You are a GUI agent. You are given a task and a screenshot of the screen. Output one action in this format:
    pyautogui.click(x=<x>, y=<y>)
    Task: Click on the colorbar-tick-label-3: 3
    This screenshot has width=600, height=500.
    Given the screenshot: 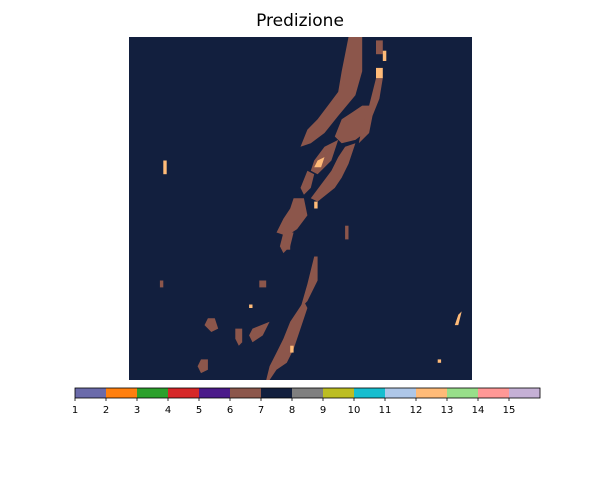 What is the action you would take?
    pyautogui.click(x=137, y=410)
    